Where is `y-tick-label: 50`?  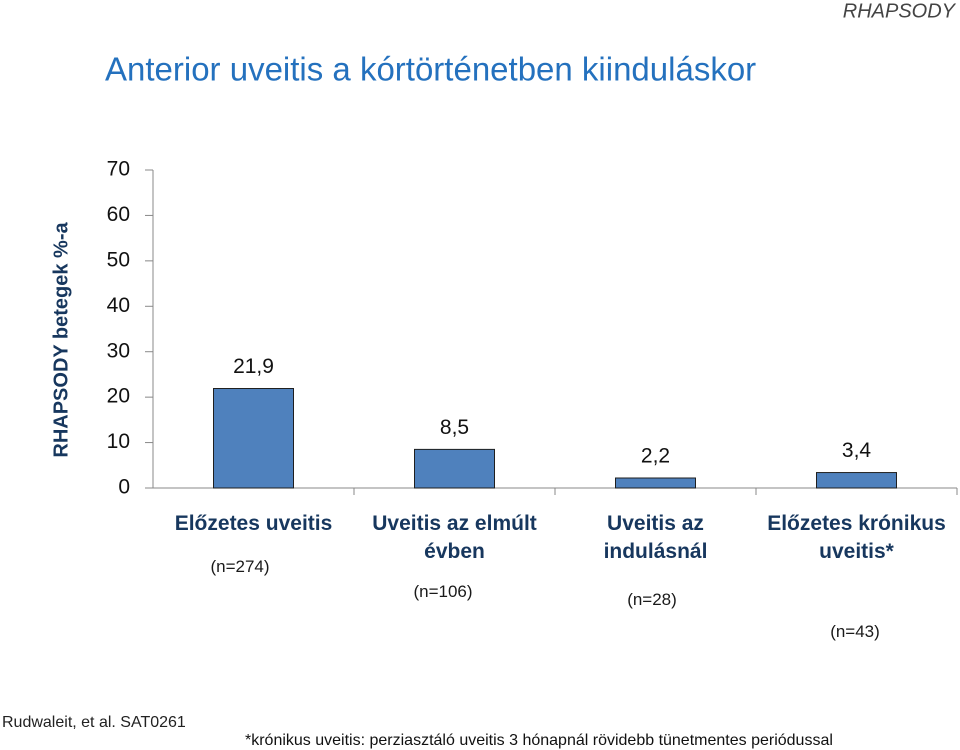
y-tick-label: 50 is located at coordinates (118, 259).